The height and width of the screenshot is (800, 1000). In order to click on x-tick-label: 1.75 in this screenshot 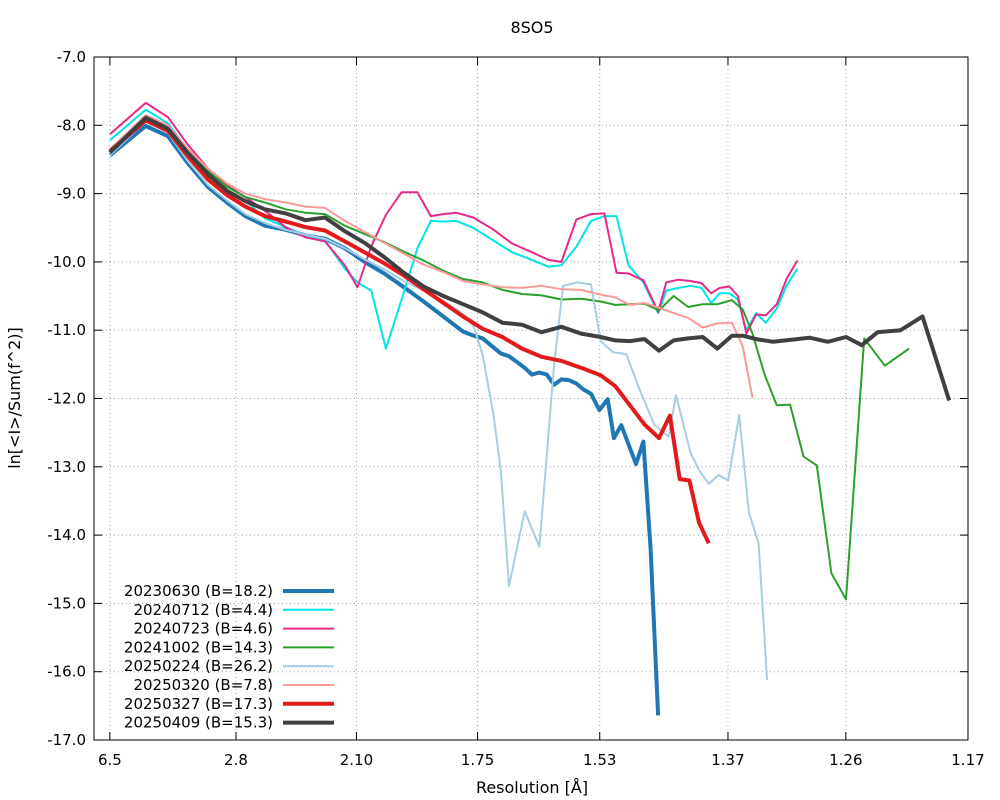, I will do `click(477, 760)`.